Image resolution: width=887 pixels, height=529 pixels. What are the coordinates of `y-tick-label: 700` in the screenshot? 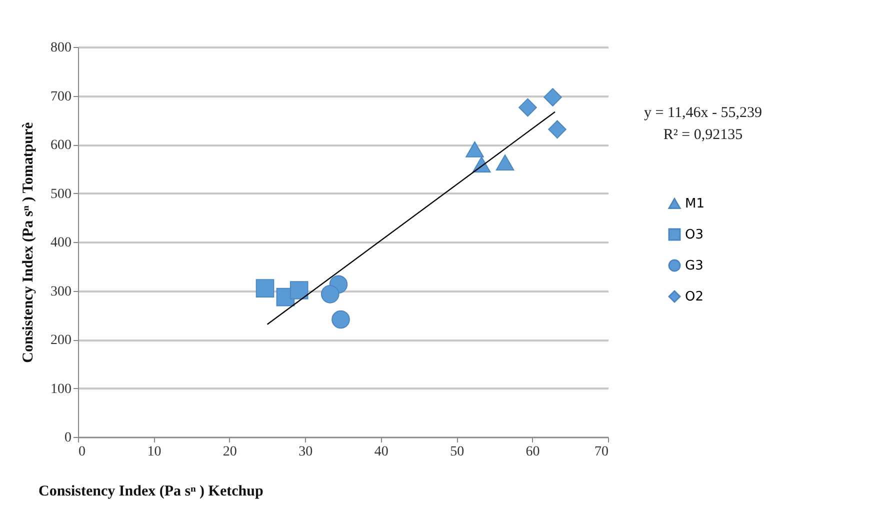 It's located at (61, 96).